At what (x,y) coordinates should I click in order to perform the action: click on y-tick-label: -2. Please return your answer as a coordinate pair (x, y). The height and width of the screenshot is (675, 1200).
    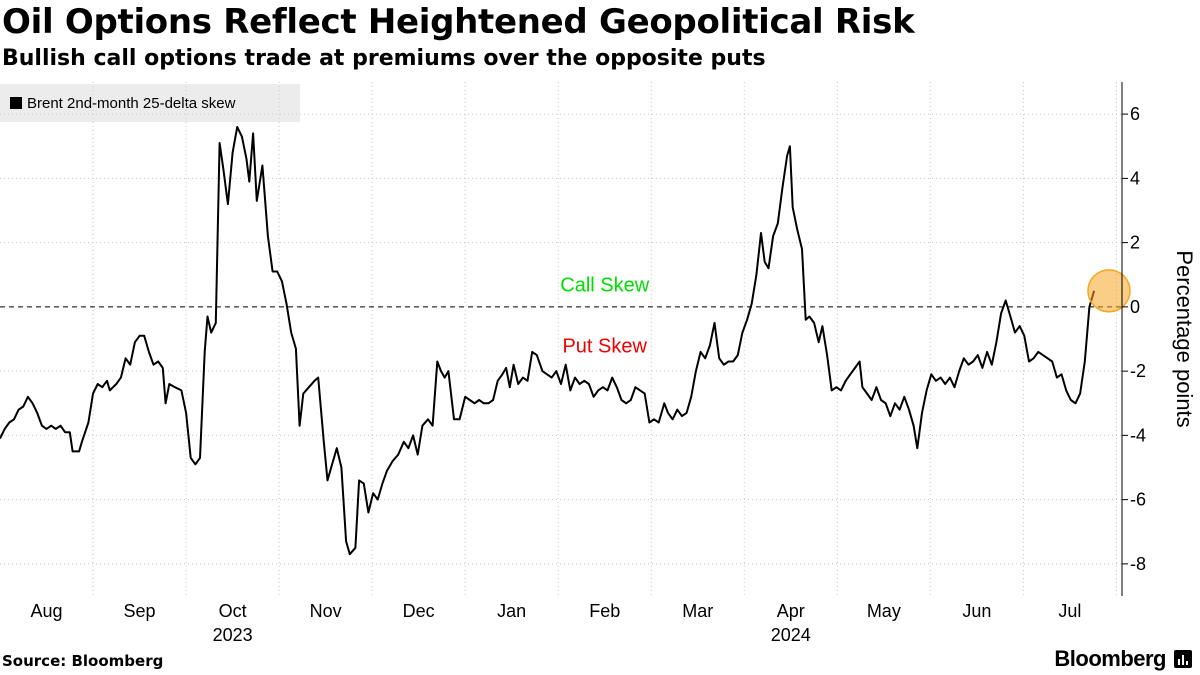
    Looking at the image, I should click on (1138, 371).